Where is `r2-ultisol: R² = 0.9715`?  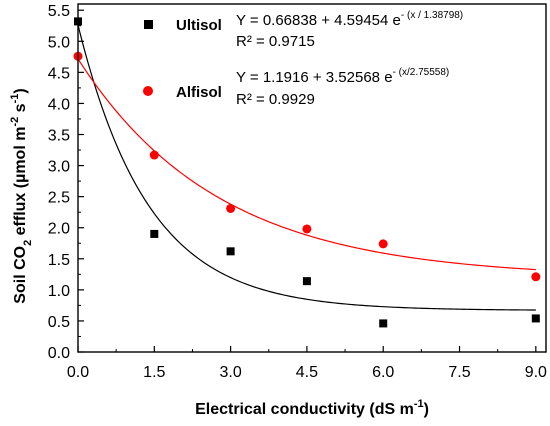 r2-ultisol: R² = 0.9715 is located at coordinates (275, 41).